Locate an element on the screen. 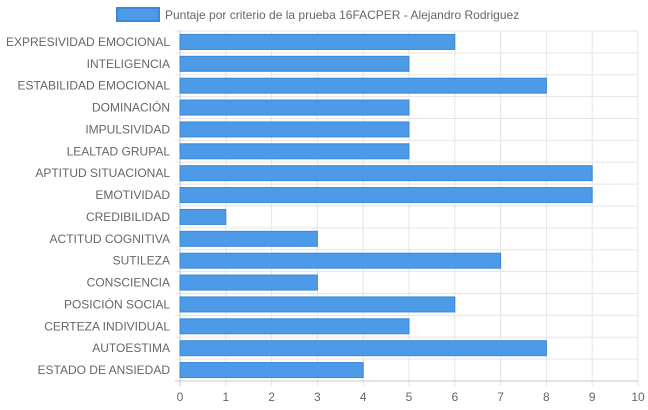 The image size is (648, 410). y-tick-label: APTITUD SITUACIONAL is located at coordinates (102, 173).